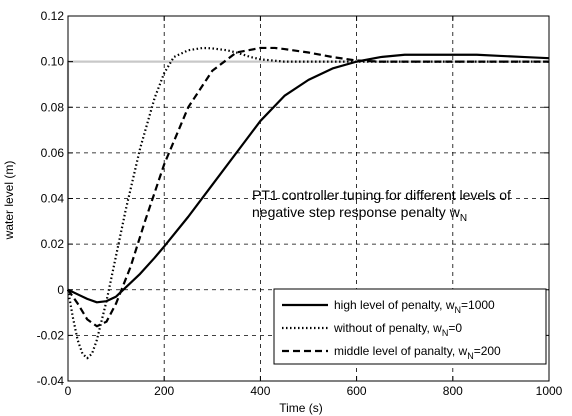 Image resolution: width=572 pixels, height=416 pixels. I want to click on legend-label: without of penalty, wN=0, so click(397, 329).